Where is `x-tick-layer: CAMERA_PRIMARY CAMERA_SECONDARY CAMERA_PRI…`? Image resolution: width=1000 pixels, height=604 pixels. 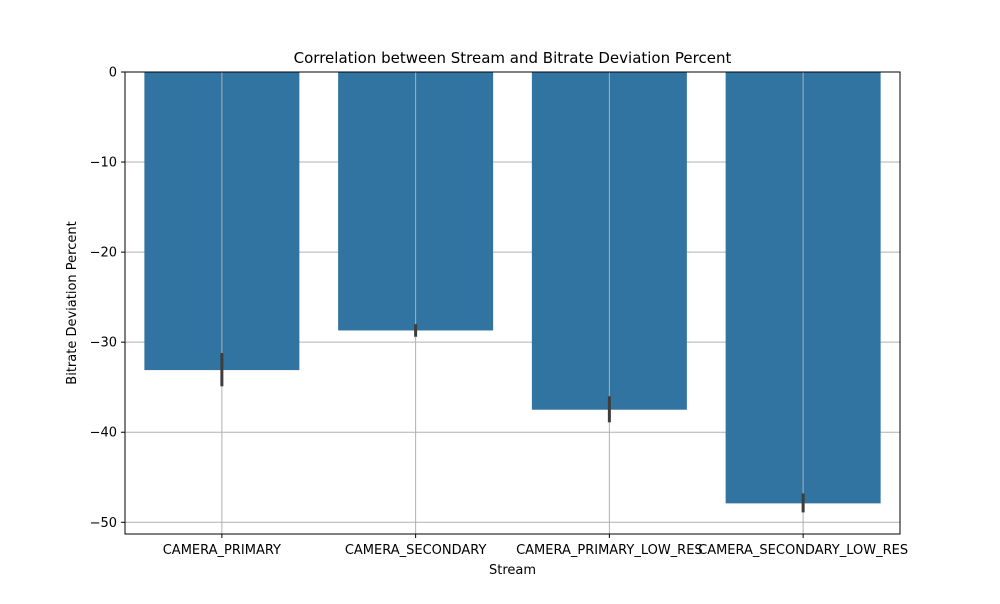
x-tick-layer: CAMERA_PRIMARY CAMERA_SECONDARY CAMERA_PRI… is located at coordinates (535, 546).